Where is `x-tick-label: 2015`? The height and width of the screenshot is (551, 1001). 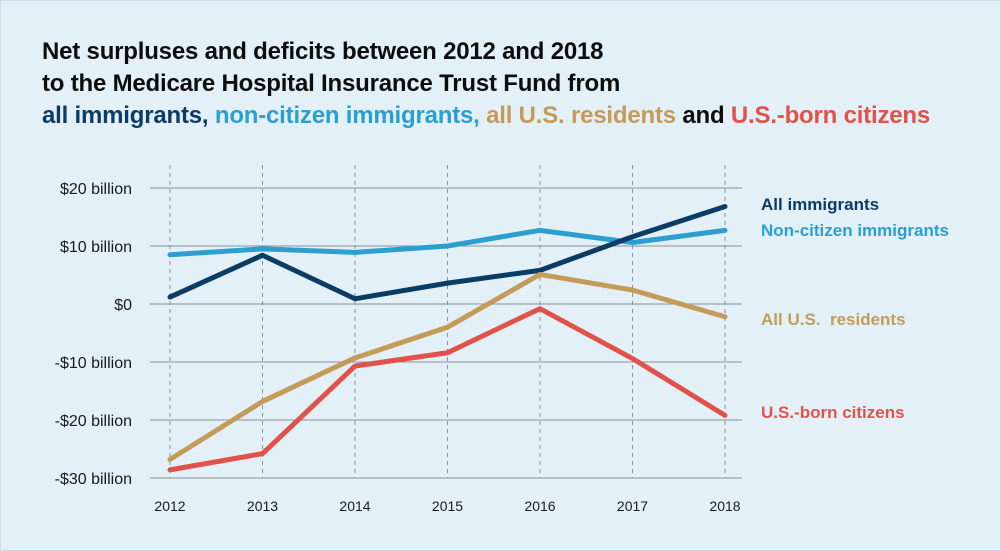
x-tick-label: 2015 is located at coordinates (447, 506).